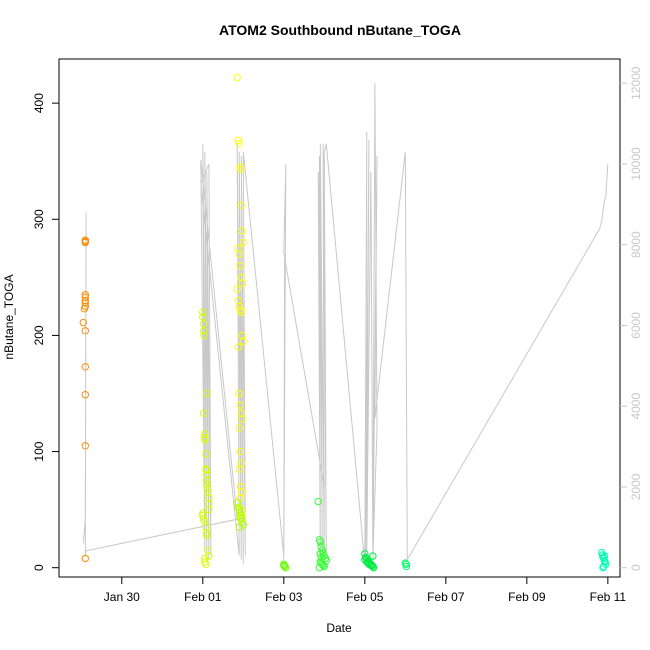 Image resolution: width=650 pixels, height=650 pixels. Describe the element at coordinates (636, 486) in the screenshot. I see `y2-tick-label: 2000` at that location.